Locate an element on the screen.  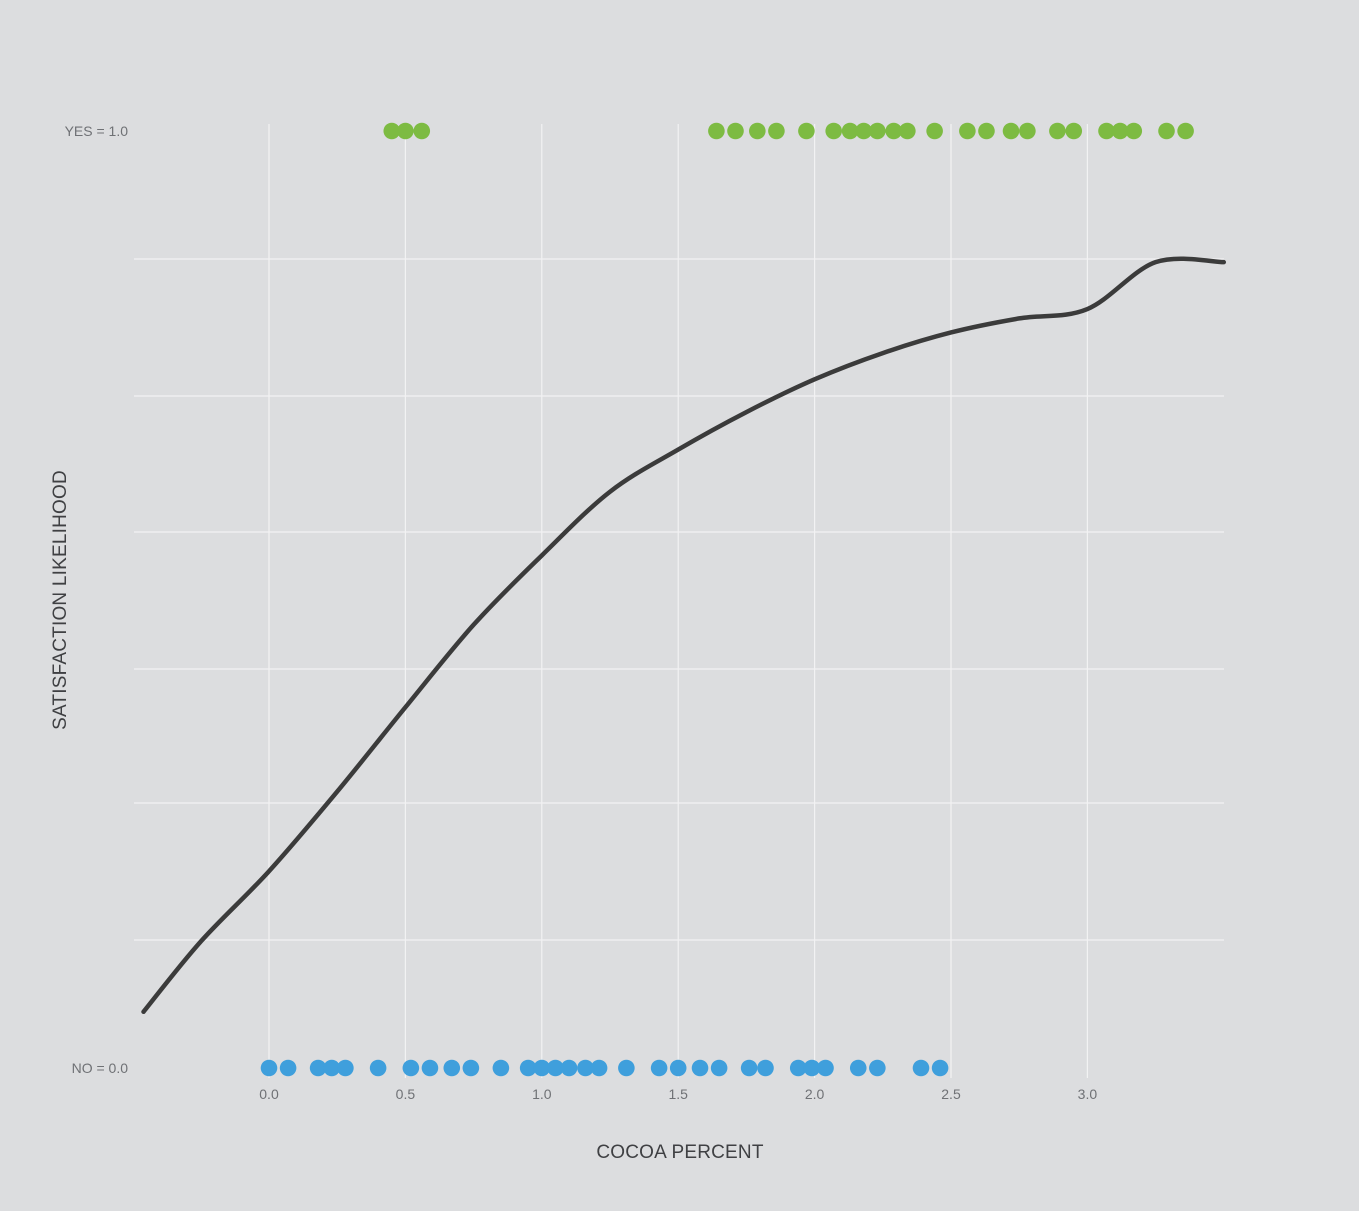
x-axis-title: COCOA PERCENT is located at coordinates (679, 1152).